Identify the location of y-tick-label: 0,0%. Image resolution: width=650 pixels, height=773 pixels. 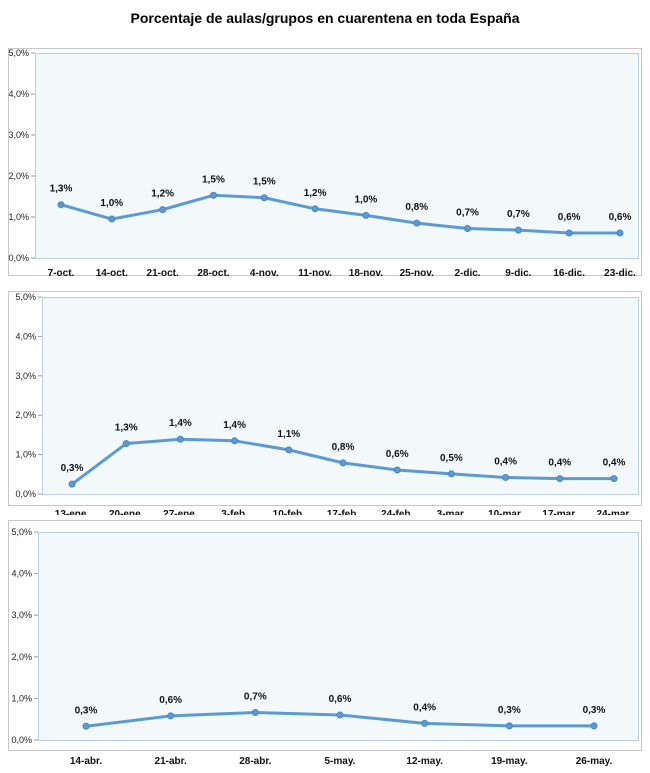
(21, 740).